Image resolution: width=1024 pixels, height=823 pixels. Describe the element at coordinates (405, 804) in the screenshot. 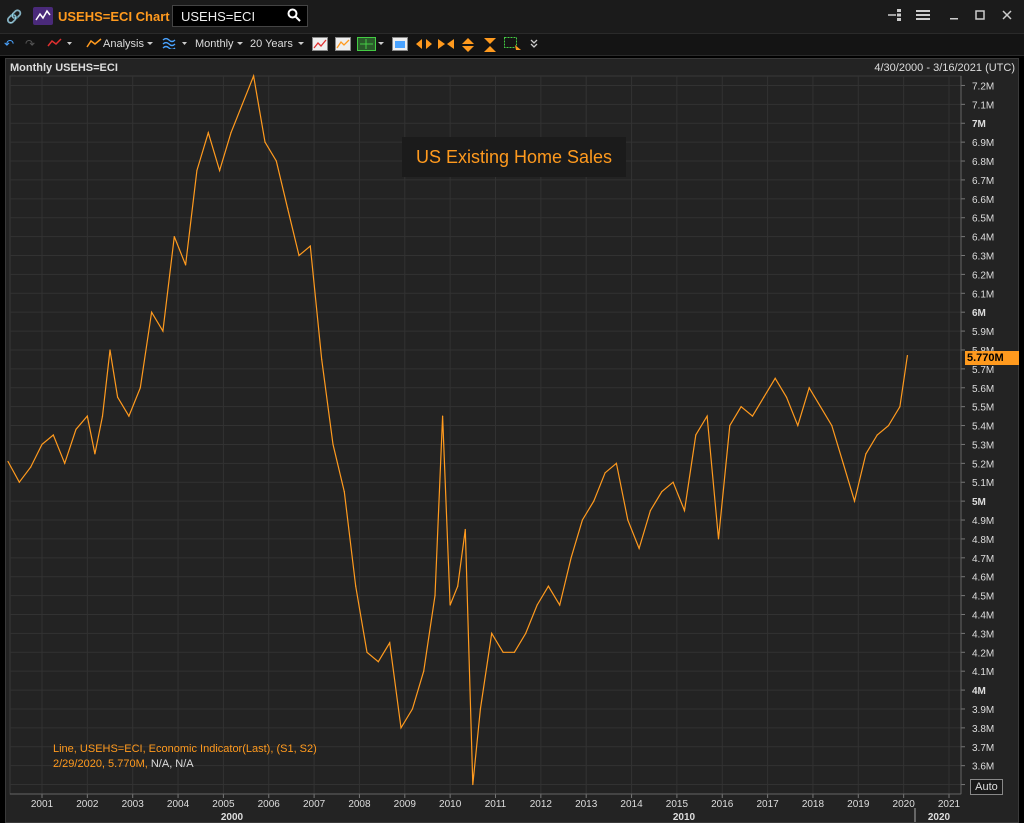

I see `x-tick-label: 2009` at that location.